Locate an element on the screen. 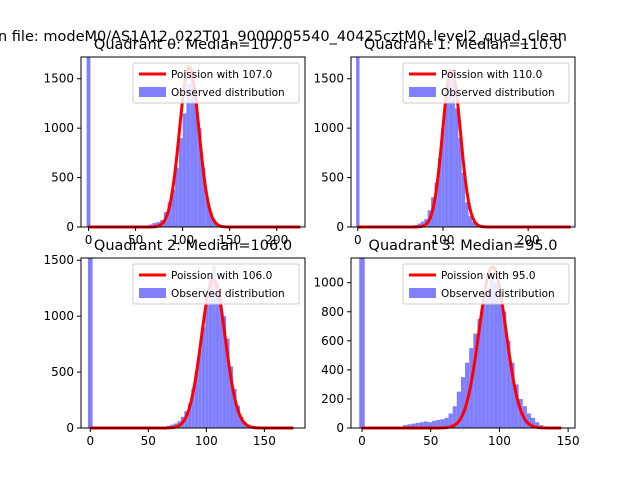 The width and height of the screenshot is (640, 480). y-tick-label: 800 is located at coordinates (332, 312).